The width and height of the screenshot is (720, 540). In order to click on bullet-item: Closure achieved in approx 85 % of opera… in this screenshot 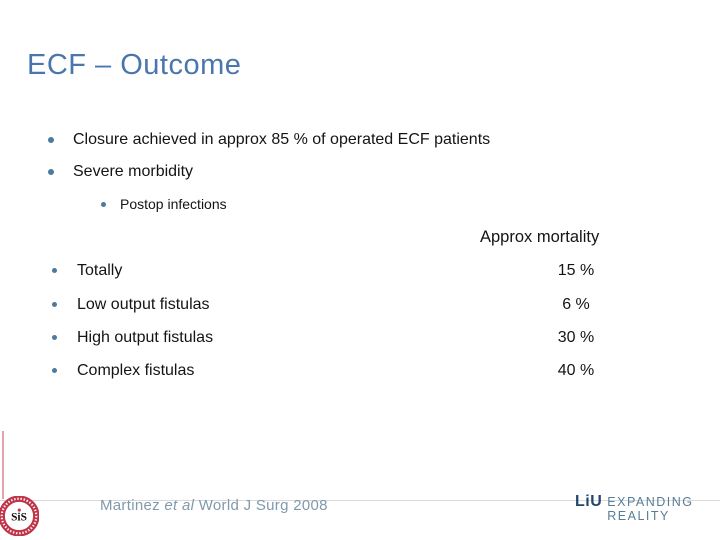, I will do `click(282, 139)`.